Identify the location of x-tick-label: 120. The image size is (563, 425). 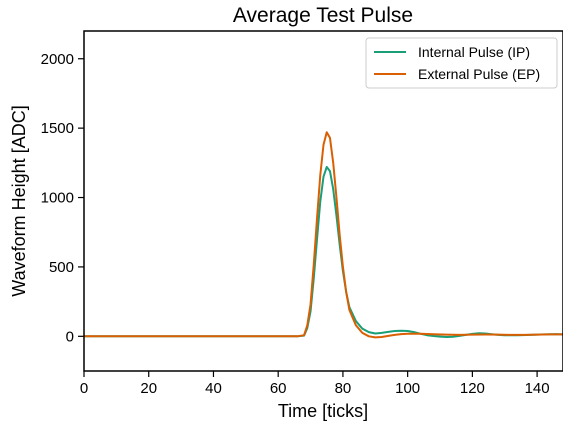
(472, 388).